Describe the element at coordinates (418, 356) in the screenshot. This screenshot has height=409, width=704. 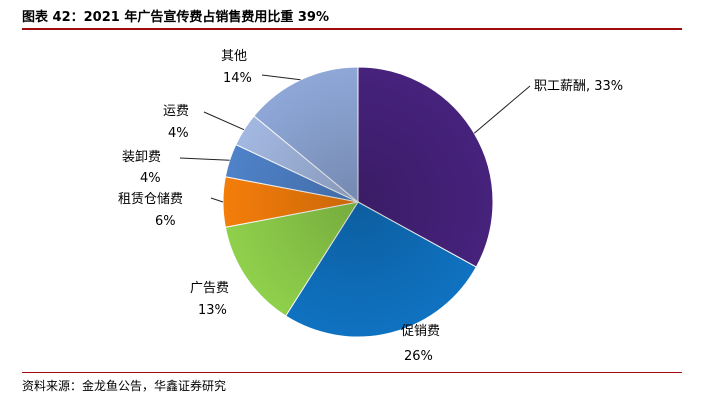
I see `slice-value-promotion: 26%` at that location.